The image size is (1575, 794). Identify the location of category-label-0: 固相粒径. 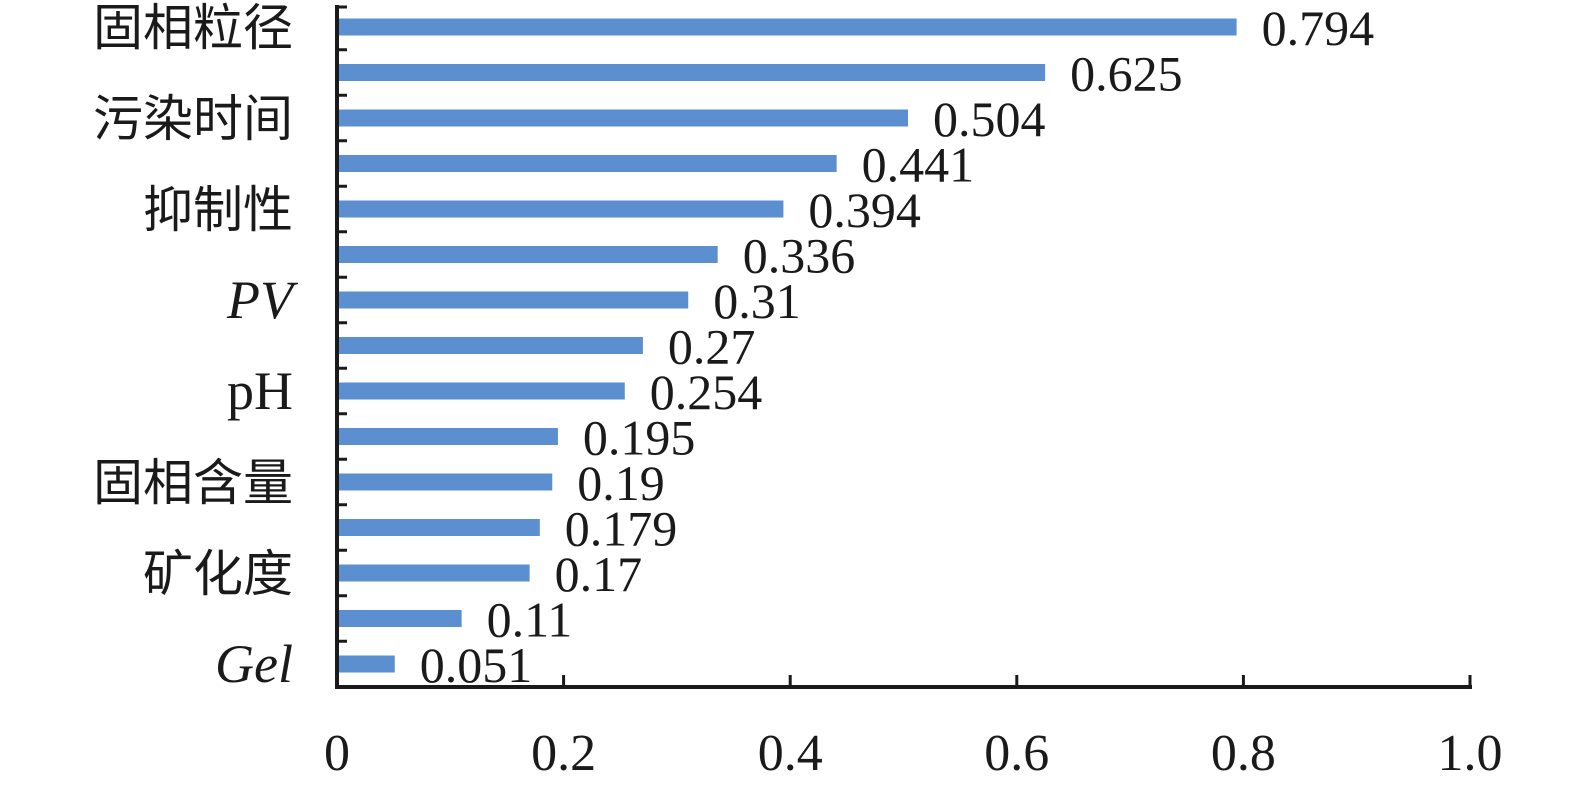
(193, 28).